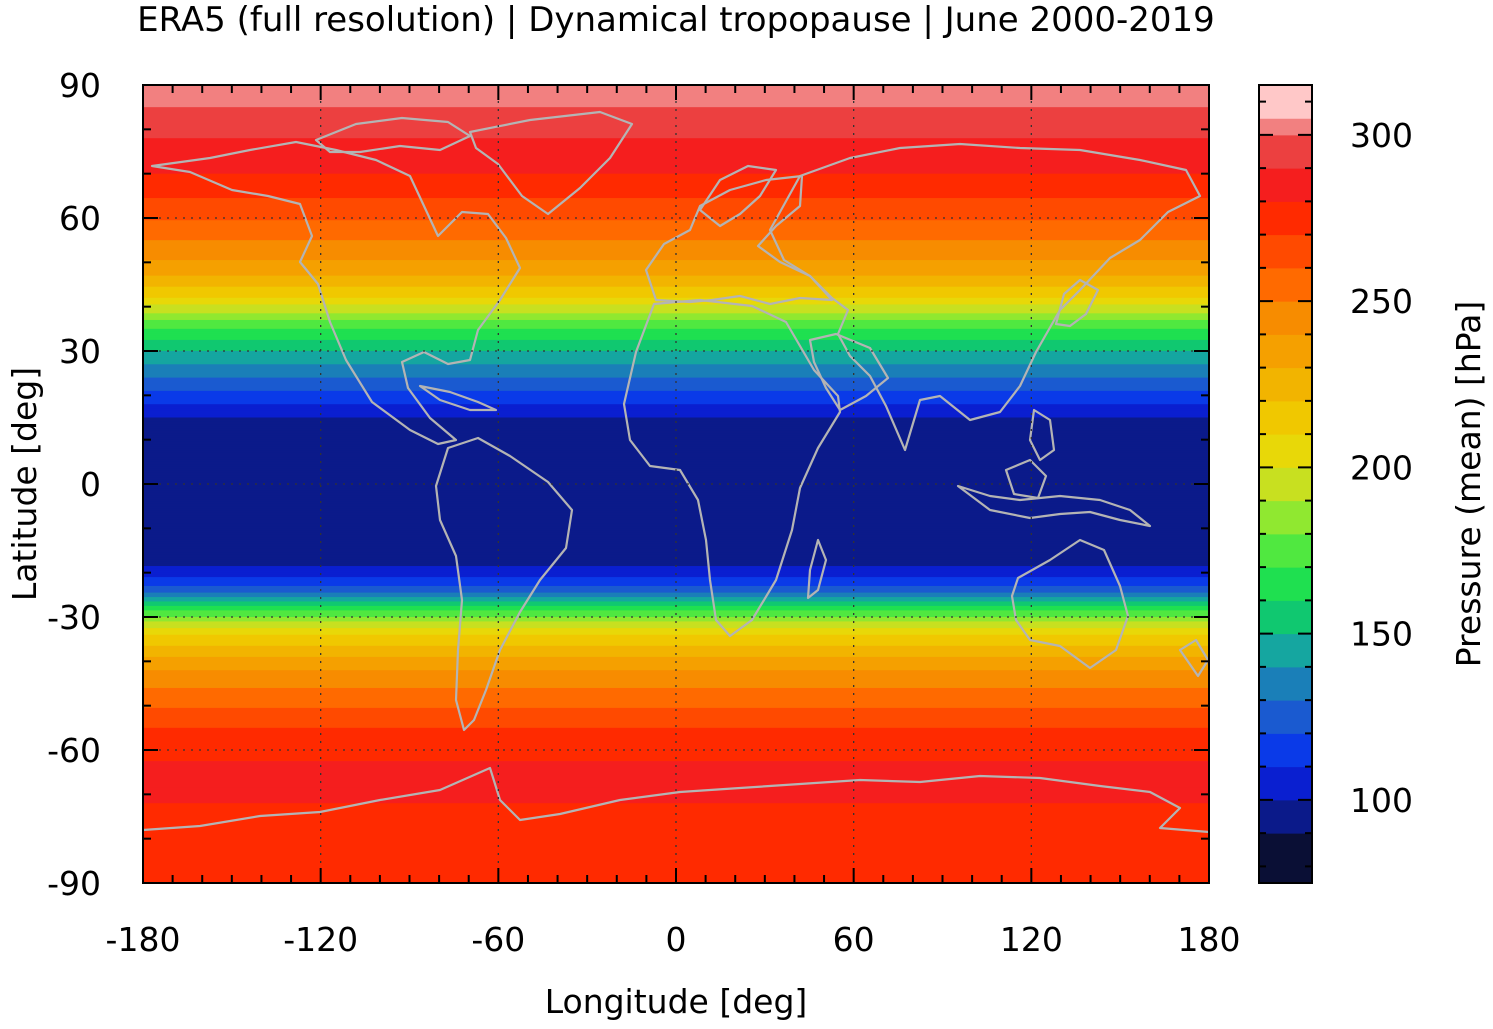 The width and height of the screenshot is (1493, 1029). What do you see at coordinates (74, 750) in the screenshot?
I see `y-tick-label: -60` at bounding box center [74, 750].